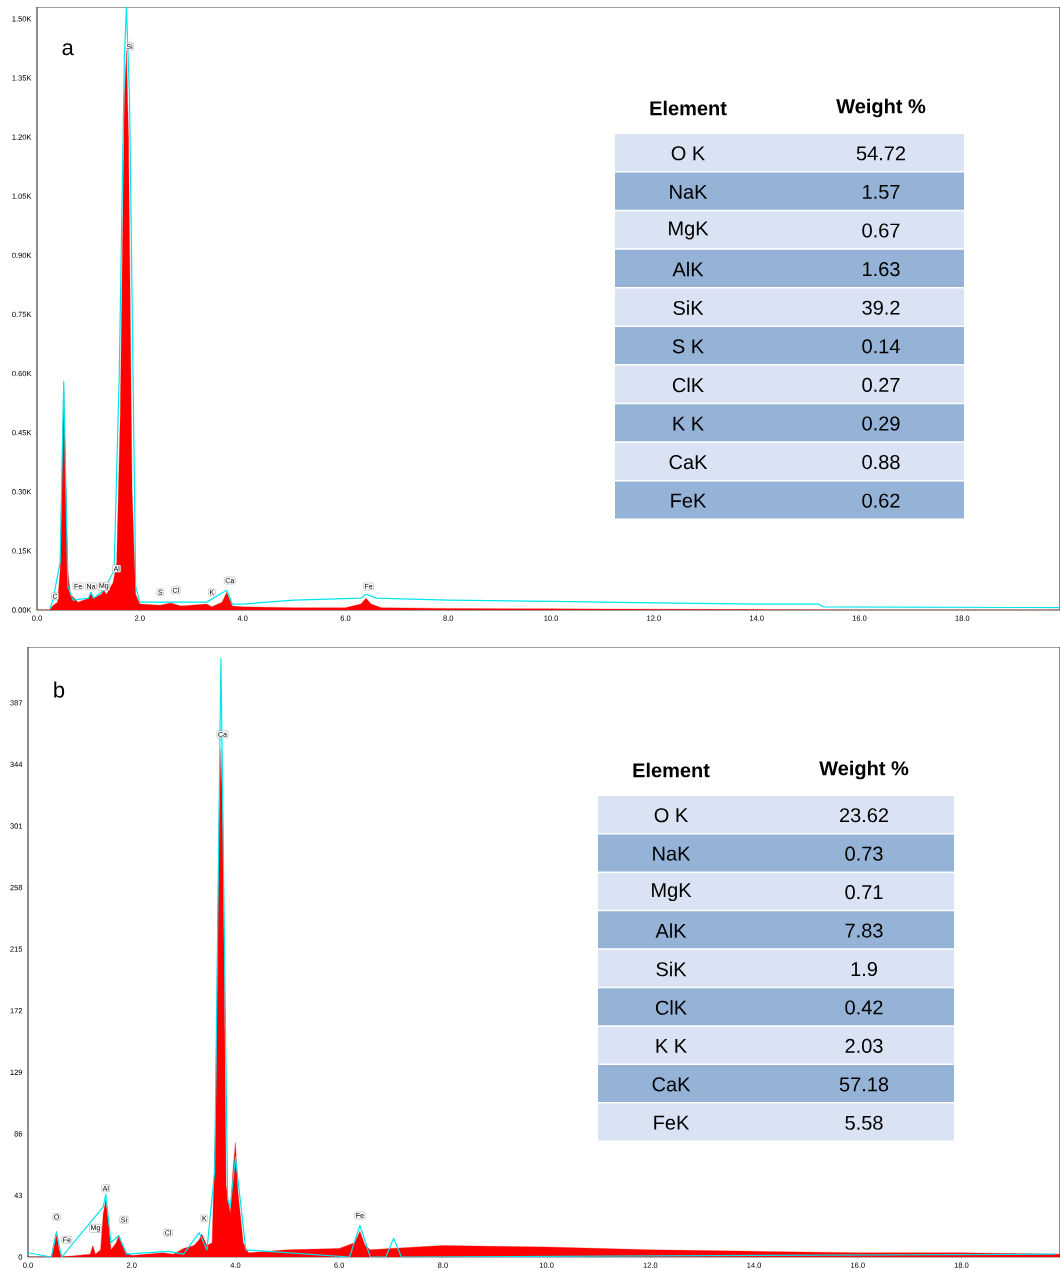 Image resolution: width=1060 pixels, height=1271 pixels. Describe the element at coordinates (864, 1045) in the screenshot. I see `data-label: 2.03` at that location.